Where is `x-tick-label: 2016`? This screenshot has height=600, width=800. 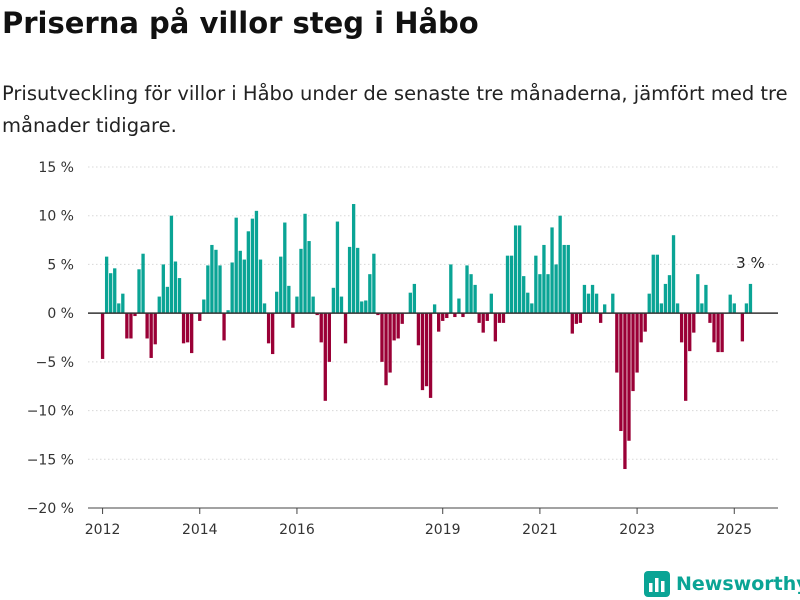 x-tick-label: 2016 is located at coordinates (297, 530).